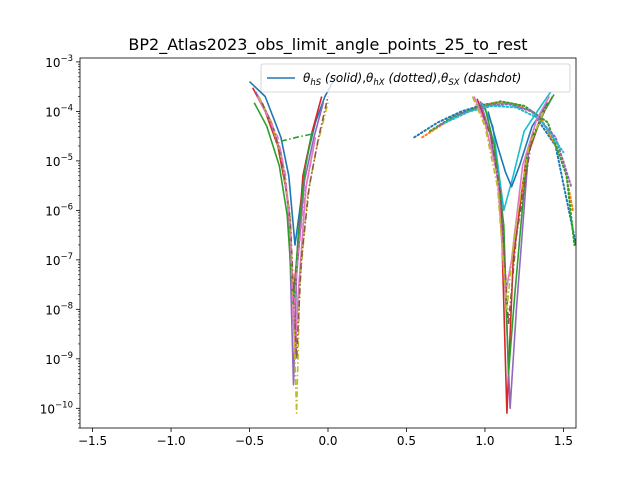 Image resolution: width=640 pixels, height=480 pixels. I want to click on x-tick-label: −1.0, so click(170, 441).